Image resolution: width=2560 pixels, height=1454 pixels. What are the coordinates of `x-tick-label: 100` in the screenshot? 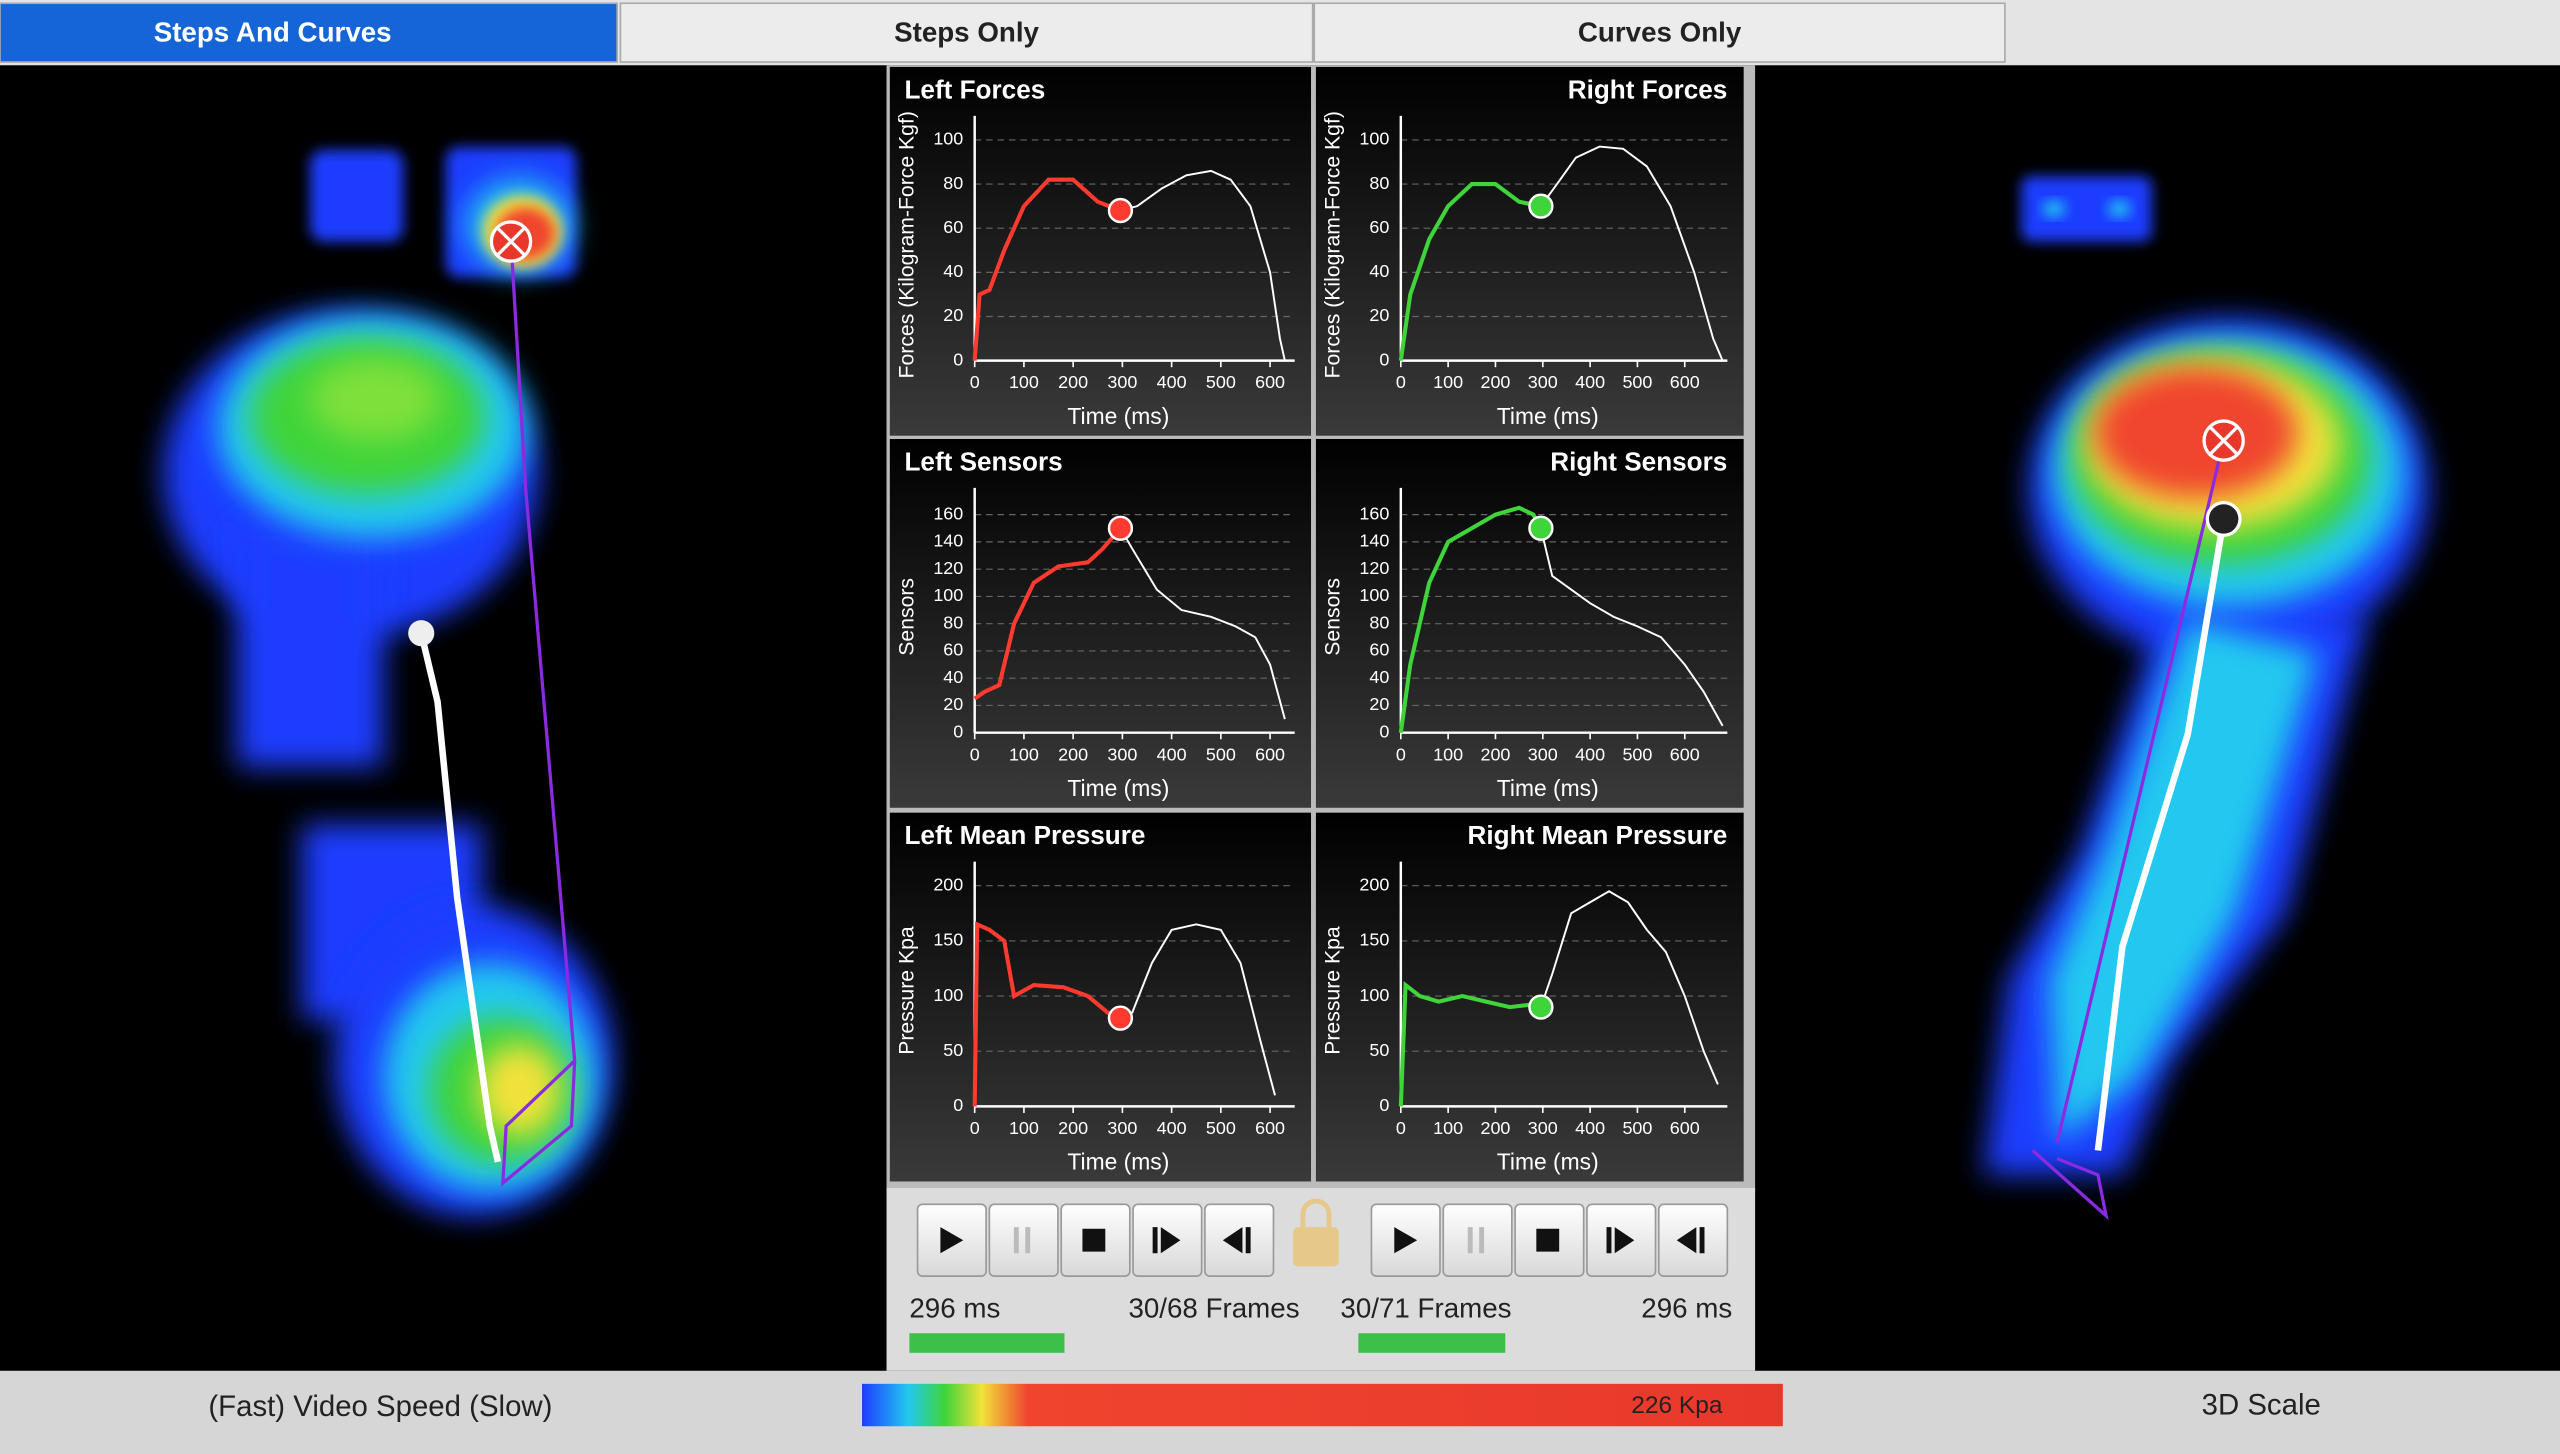 It's located at (1024, 382).